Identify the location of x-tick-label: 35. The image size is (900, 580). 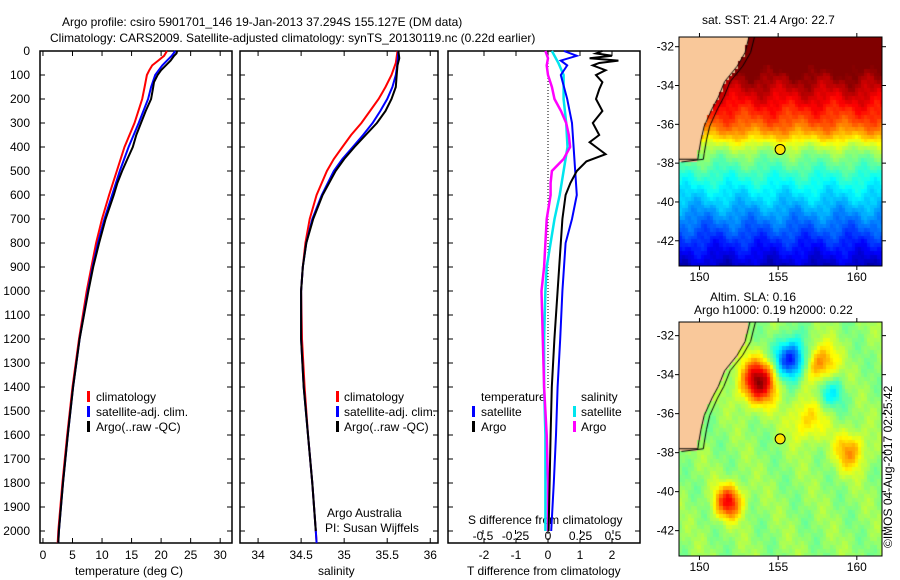
(344, 555).